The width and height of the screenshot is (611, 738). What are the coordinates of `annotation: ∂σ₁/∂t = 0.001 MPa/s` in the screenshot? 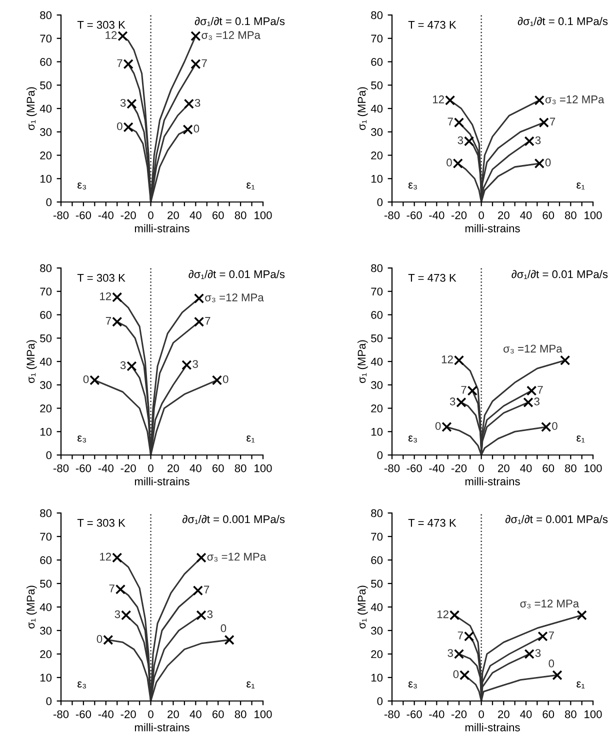 It's located at (233, 519).